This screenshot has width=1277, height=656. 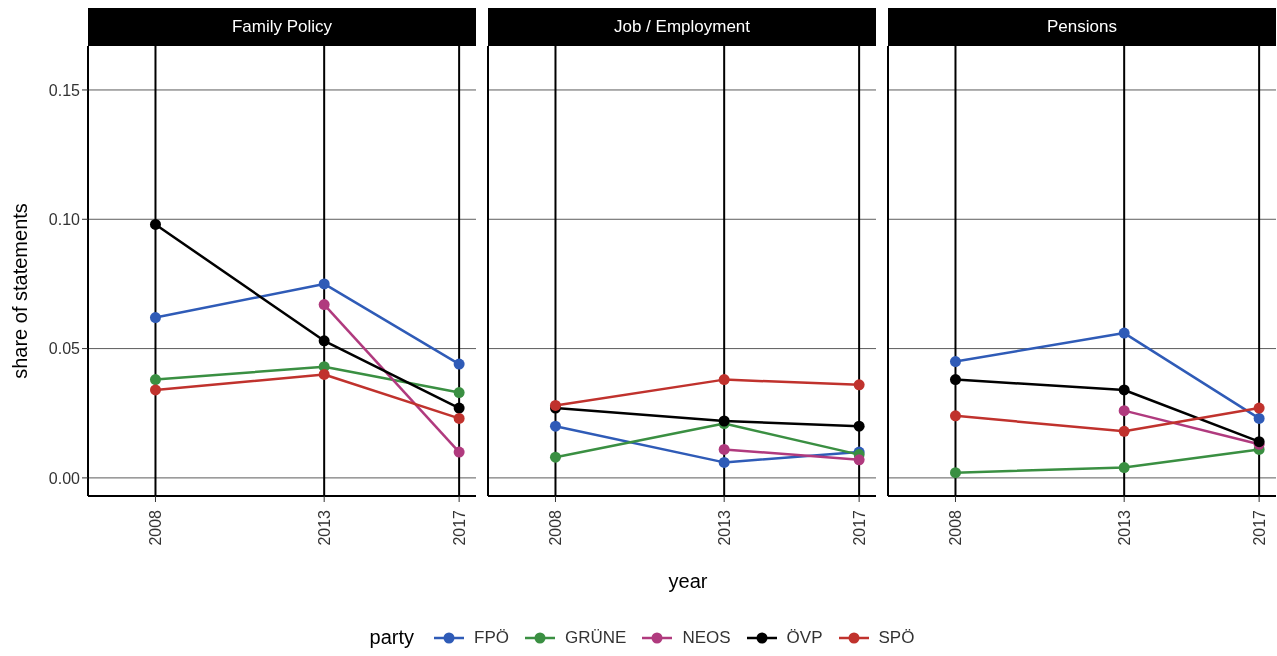 What do you see at coordinates (64, 219) in the screenshot?
I see `y-tick-label: 0.10` at bounding box center [64, 219].